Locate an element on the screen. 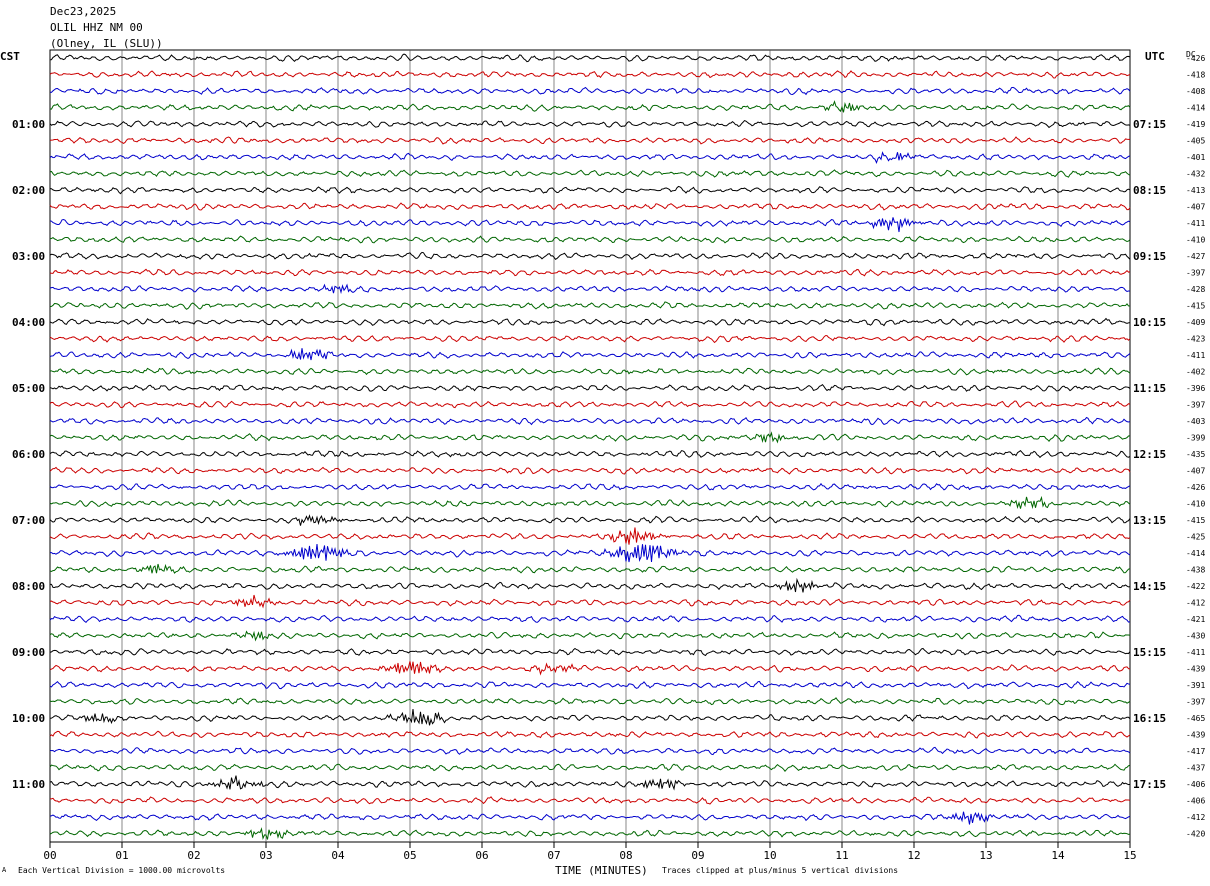  left-hour-label: 10:00 is located at coordinates (28, 718).